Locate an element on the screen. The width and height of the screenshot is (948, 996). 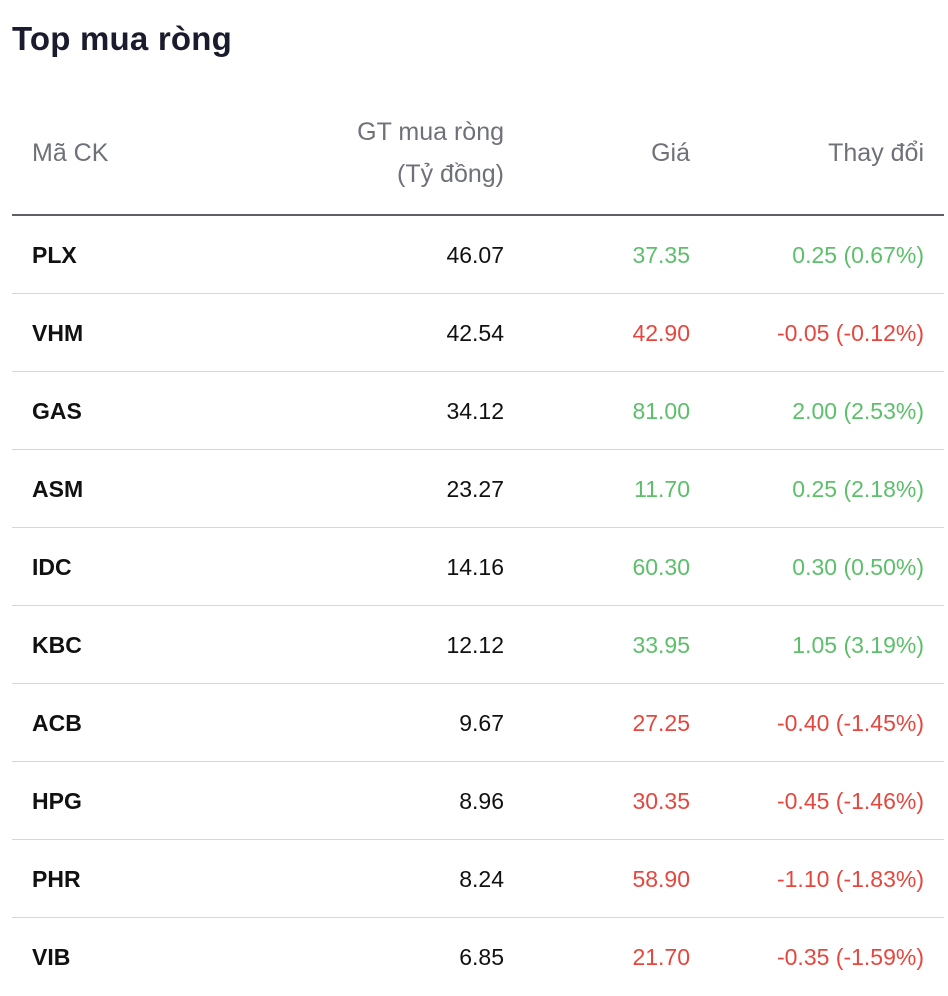
table-row: VIB 6.85 21.70 -0.35 (-1.59%) is located at coordinates (478, 957).